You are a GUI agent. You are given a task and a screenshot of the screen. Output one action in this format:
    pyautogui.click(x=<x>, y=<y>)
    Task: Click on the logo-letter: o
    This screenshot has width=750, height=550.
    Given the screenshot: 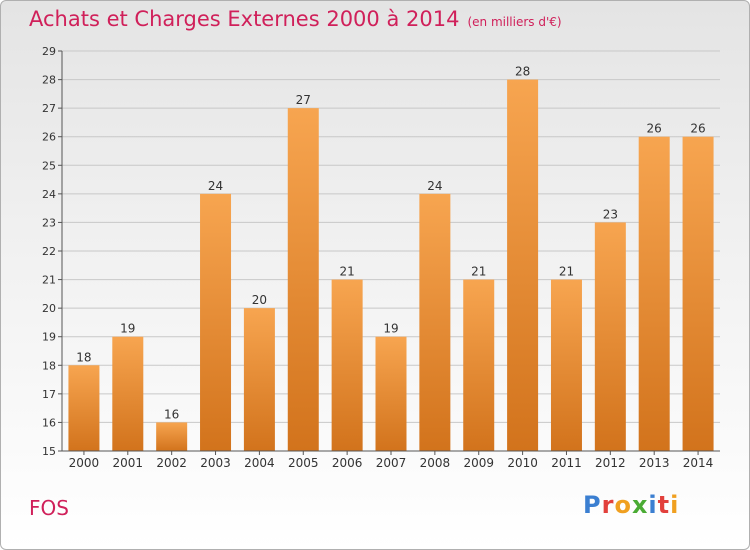 What is the action you would take?
    pyautogui.click(x=623, y=505)
    